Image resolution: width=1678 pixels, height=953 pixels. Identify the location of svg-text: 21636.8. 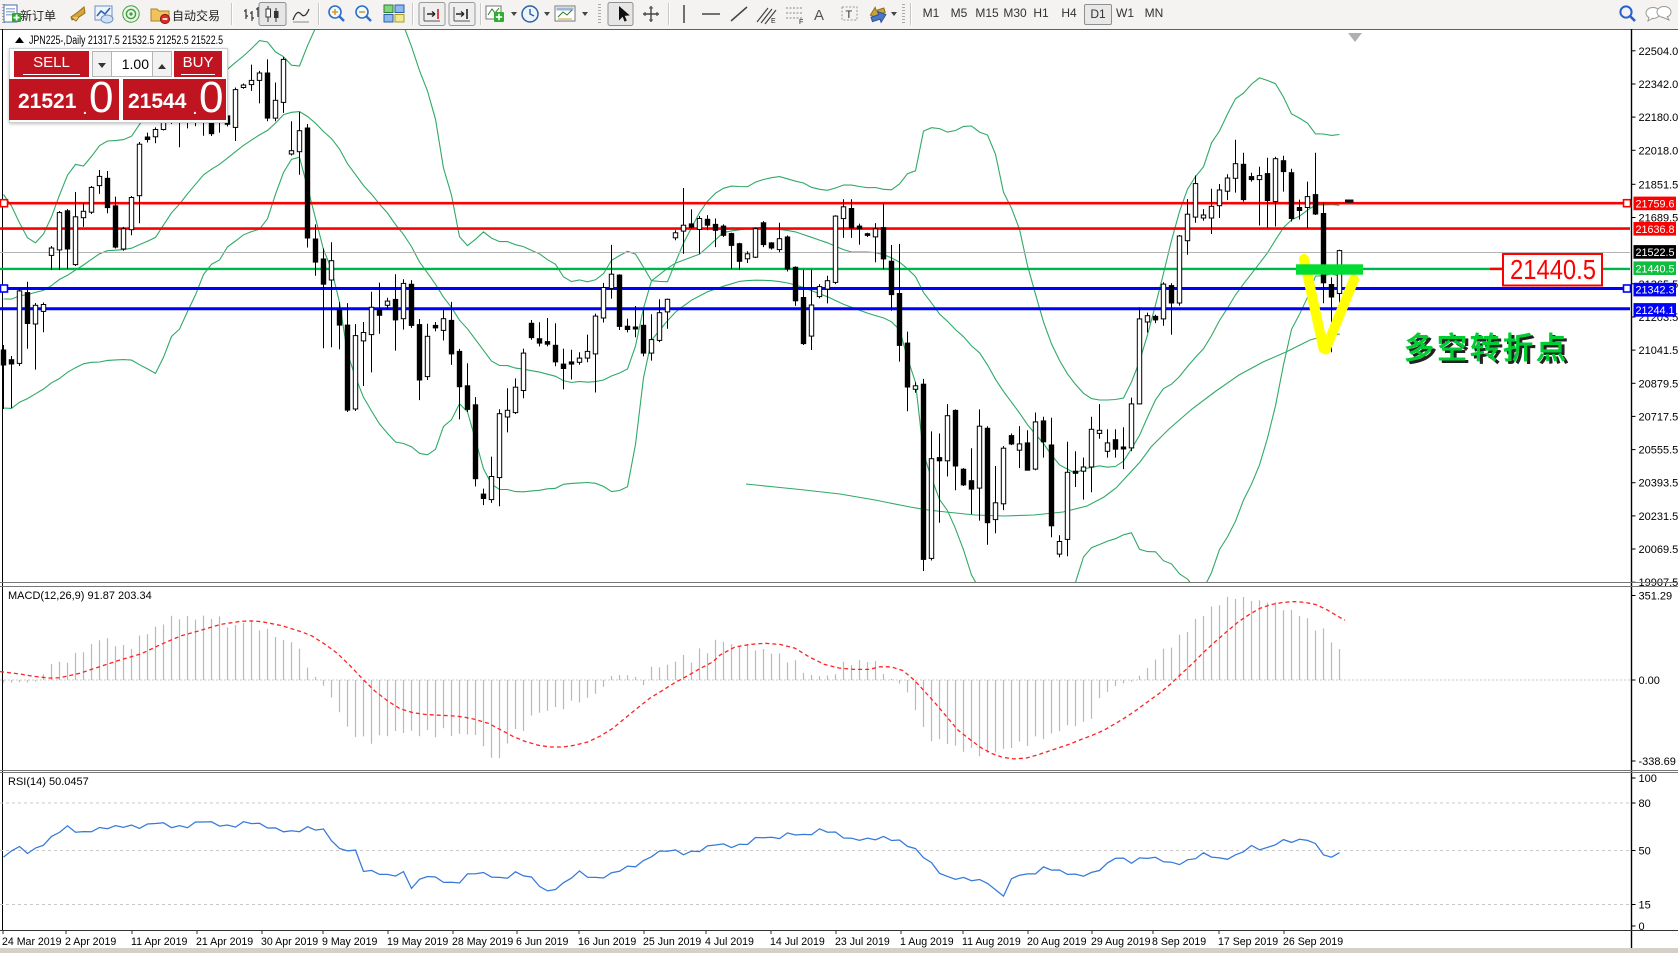
(1655, 230).